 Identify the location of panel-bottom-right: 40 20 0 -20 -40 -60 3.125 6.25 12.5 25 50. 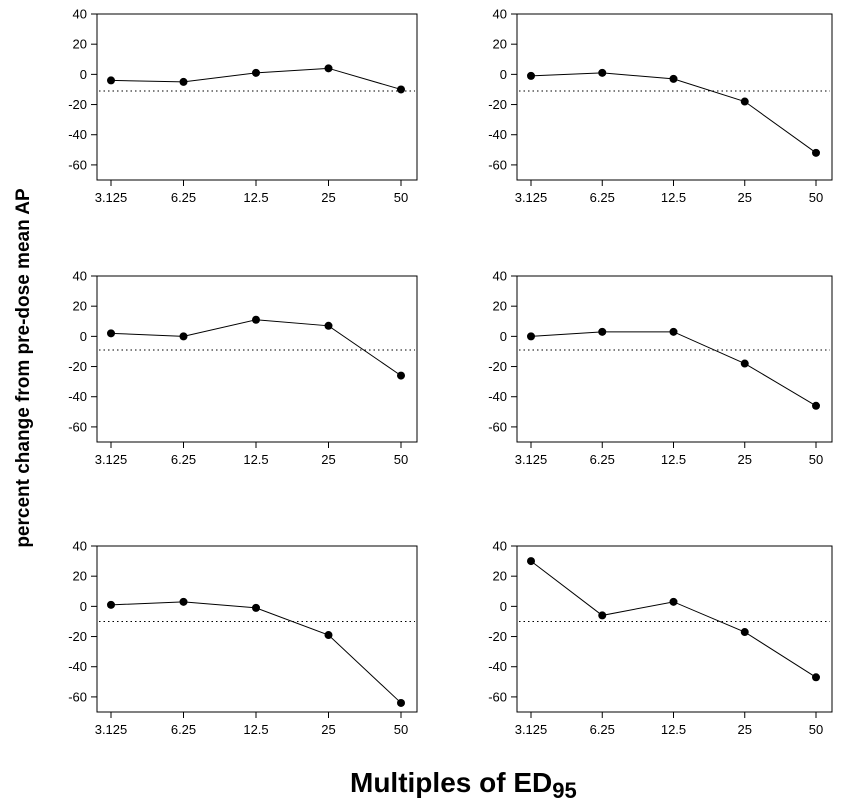
(660, 638).